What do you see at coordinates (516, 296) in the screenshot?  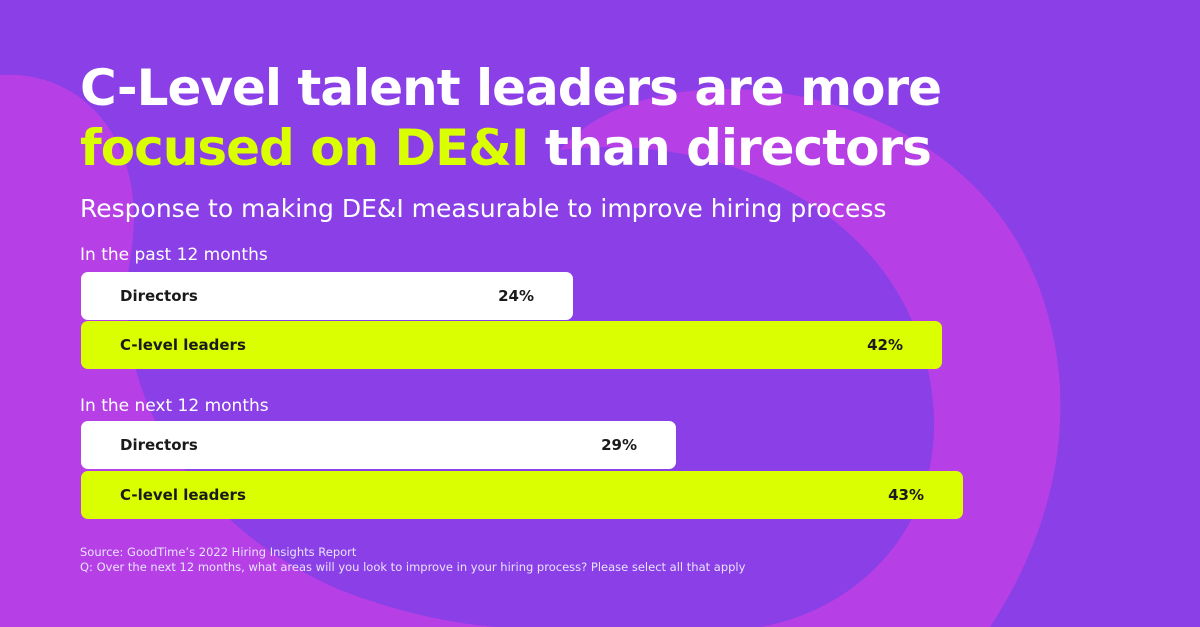 I see `bar-value-label: 24%` at bounding box center [516, 296].